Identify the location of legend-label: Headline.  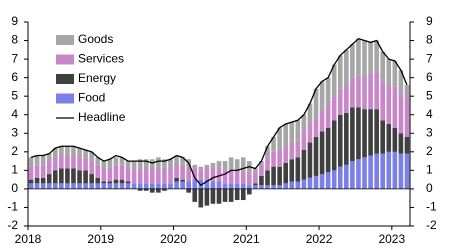
(102, 117).